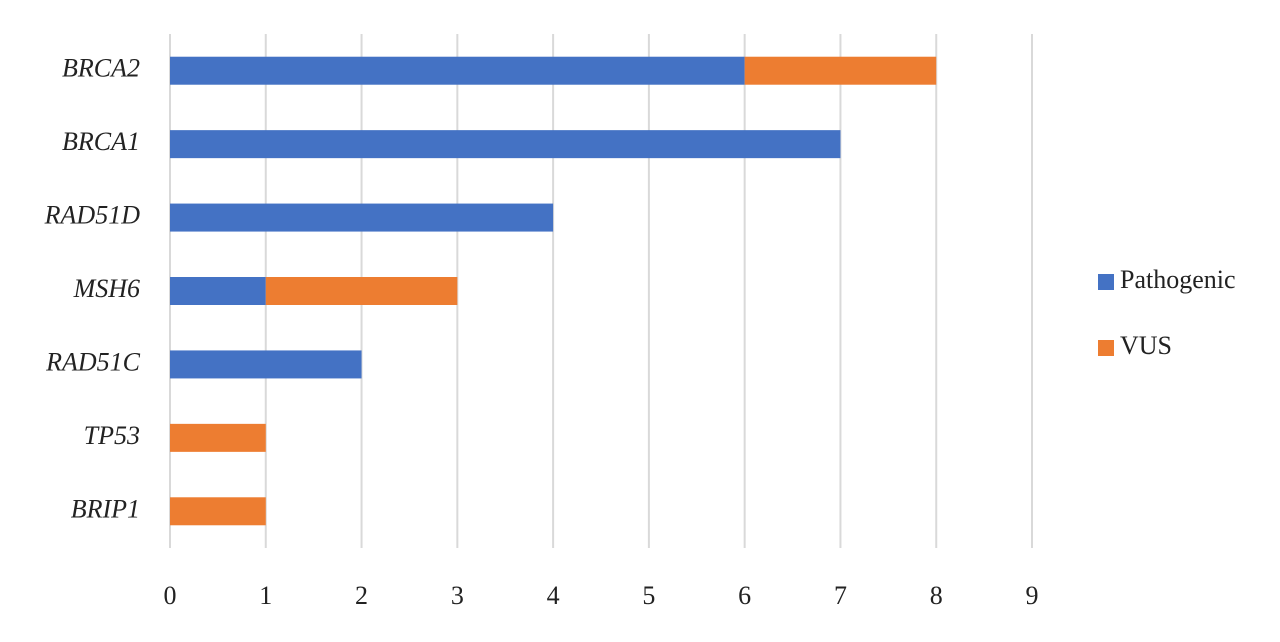 The height and width of the screenshot is (642, 1280). Describe the element at coordinates (93, 361) in the screenshot. I see `y-tick-label: RAD51C` at that location.